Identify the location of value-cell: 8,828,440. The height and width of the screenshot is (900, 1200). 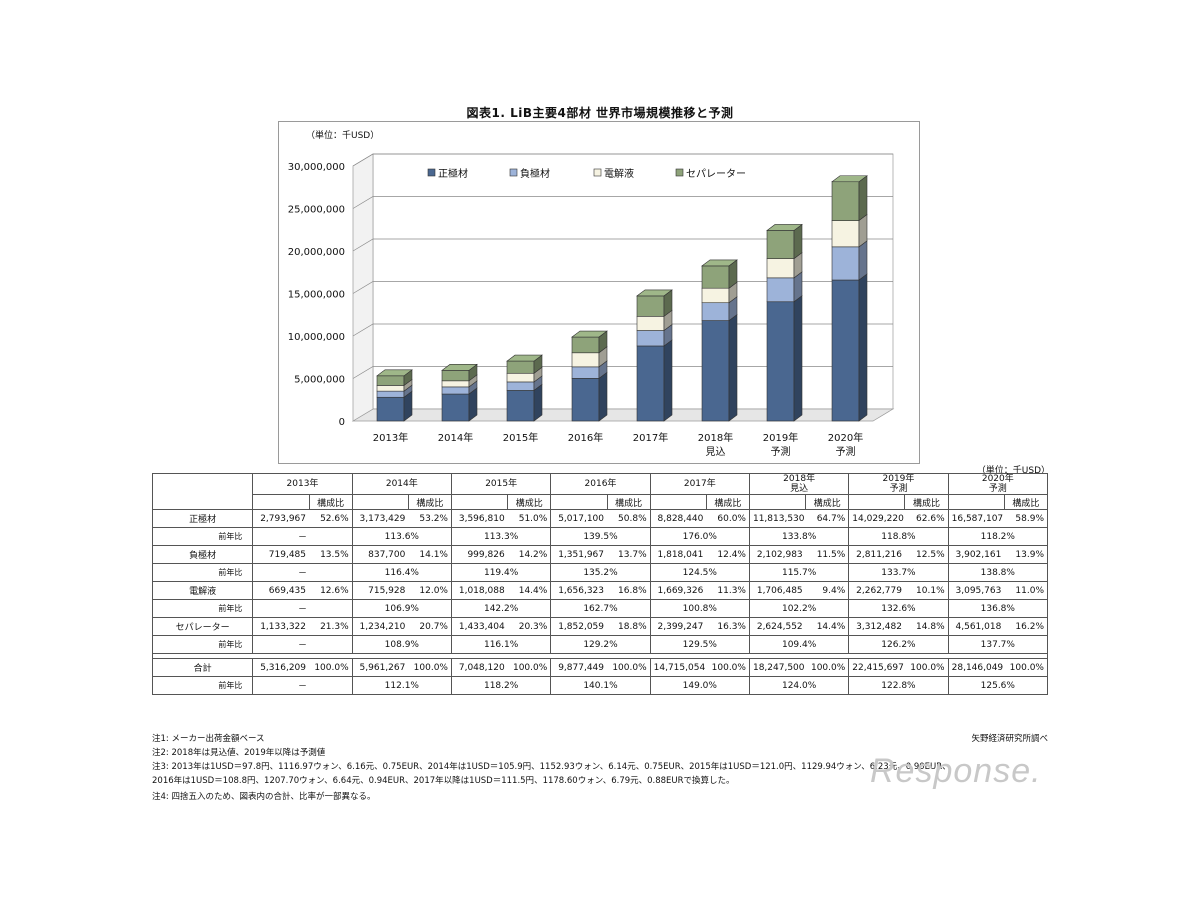
(678, 518).